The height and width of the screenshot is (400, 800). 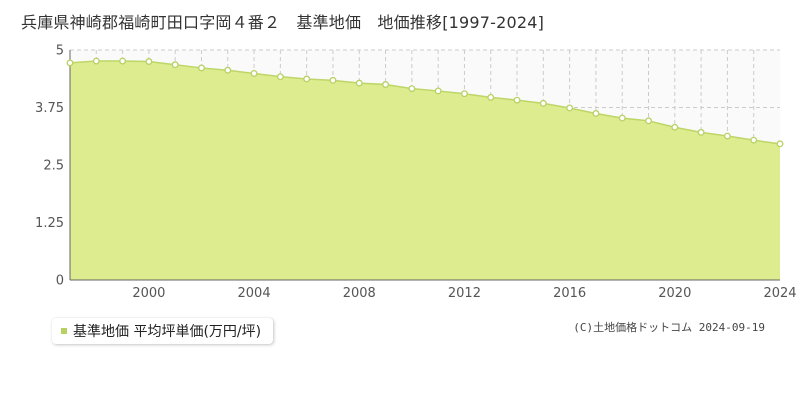 What do you see at coordinates (167, 332) in the screenshot?
I see `legend-label: 基準地価 平均坪単価(万円/坪)` at bounding box center [167, 332].